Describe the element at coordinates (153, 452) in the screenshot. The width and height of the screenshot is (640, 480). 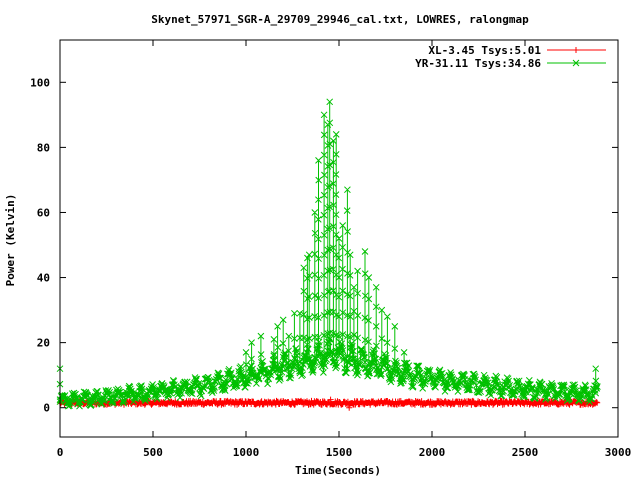
I see `x-tick-label: 500` at that location.